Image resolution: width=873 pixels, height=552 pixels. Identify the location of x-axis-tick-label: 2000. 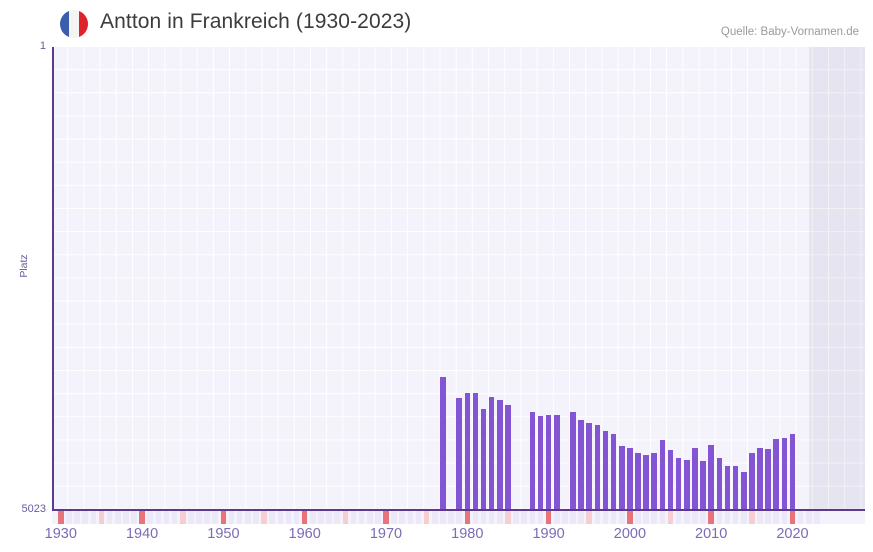
(630, 534).